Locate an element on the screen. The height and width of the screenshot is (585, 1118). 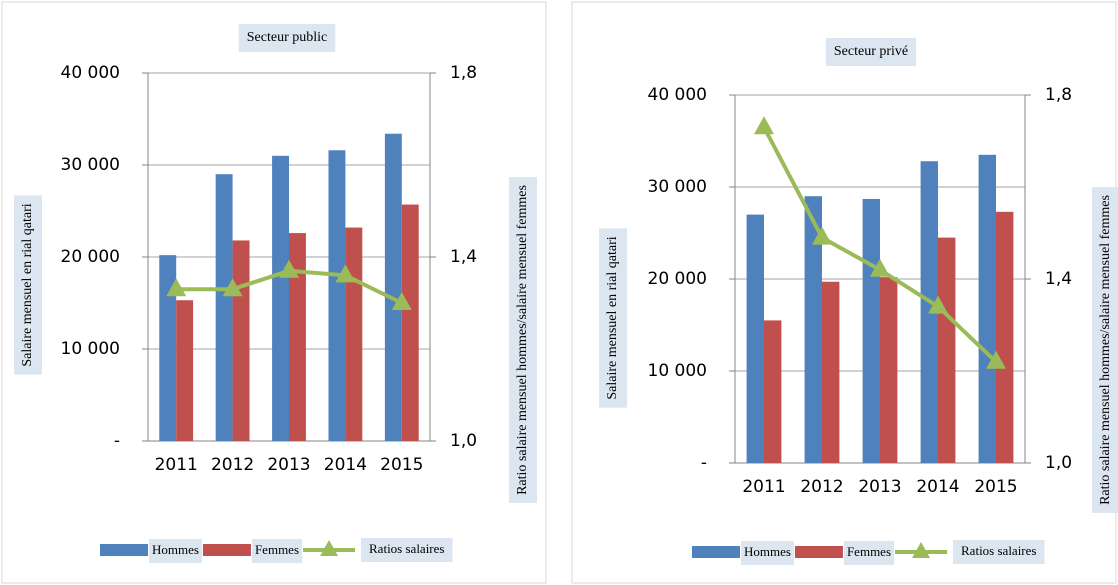
label: Secteur public is located at coordinates (287, 37).